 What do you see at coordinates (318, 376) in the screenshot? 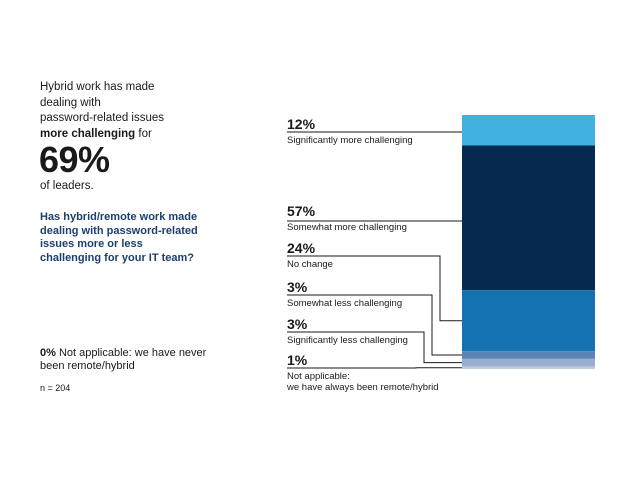
I see `category-label-line: Not applicable:` at bounding box center [318, 376].